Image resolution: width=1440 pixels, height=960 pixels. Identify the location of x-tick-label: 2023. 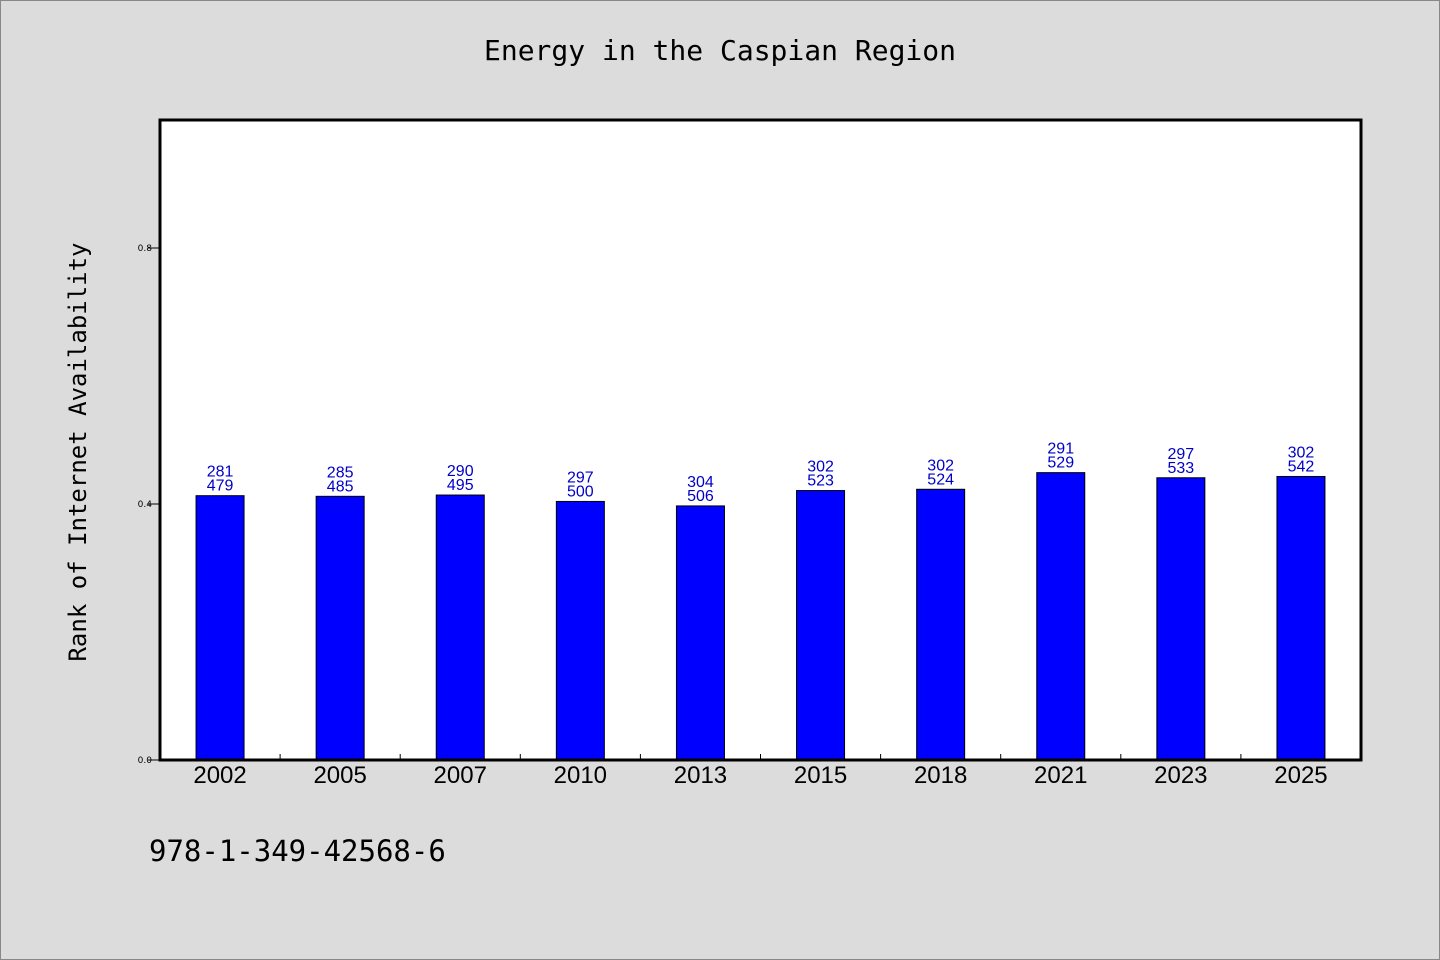
(1180, 775).